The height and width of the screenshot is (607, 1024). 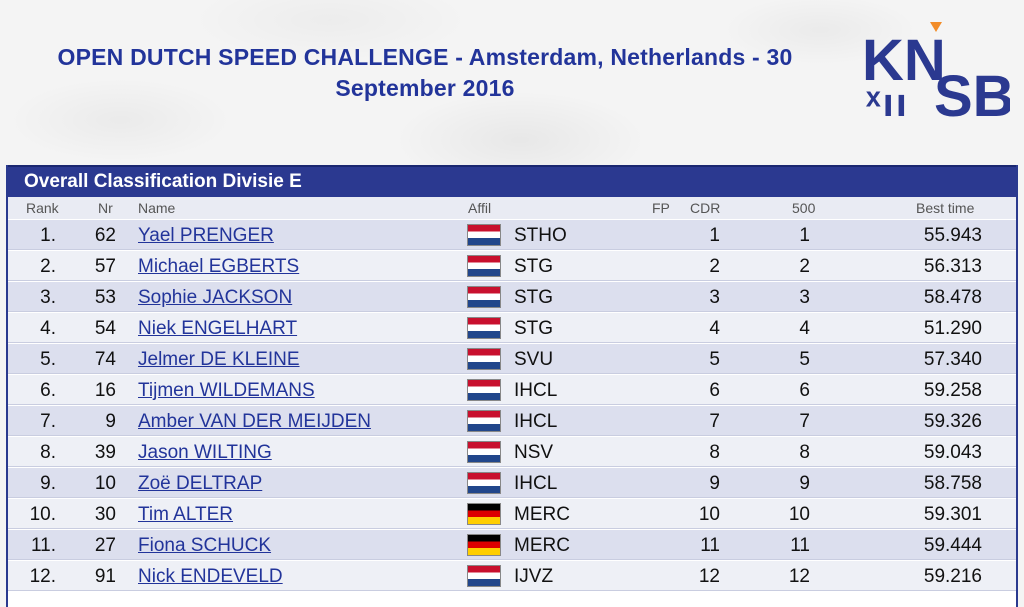 I want to click on skater-name-link: Amber VAN DER MEIJDEN, so click(x=254, y=421).